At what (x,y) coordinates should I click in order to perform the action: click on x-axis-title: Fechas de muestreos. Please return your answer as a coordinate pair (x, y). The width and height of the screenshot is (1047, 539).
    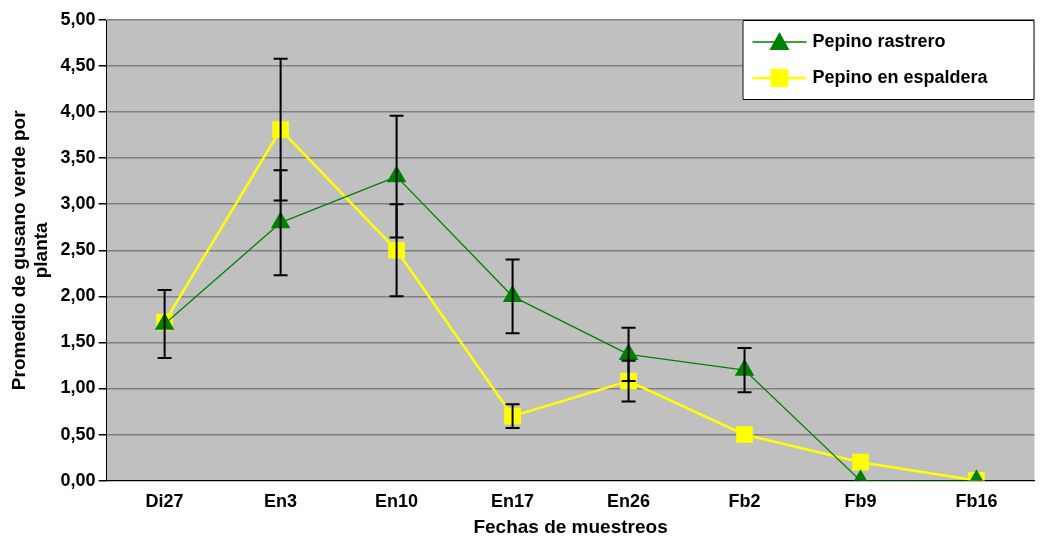
    Looking at the image, I should click on (570, 526).